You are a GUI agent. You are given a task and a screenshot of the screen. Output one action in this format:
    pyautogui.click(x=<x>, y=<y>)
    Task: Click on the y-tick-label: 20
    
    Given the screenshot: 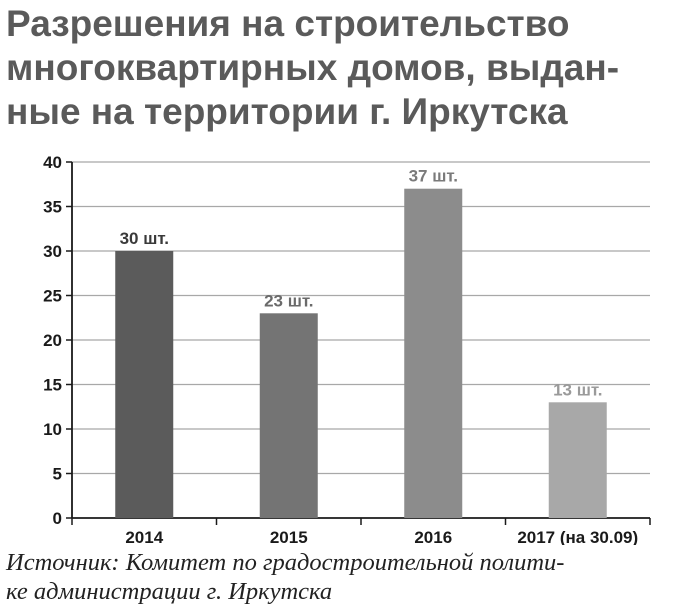 What is the action you would take?
    pyautogui.click(x=52, y=340)
    